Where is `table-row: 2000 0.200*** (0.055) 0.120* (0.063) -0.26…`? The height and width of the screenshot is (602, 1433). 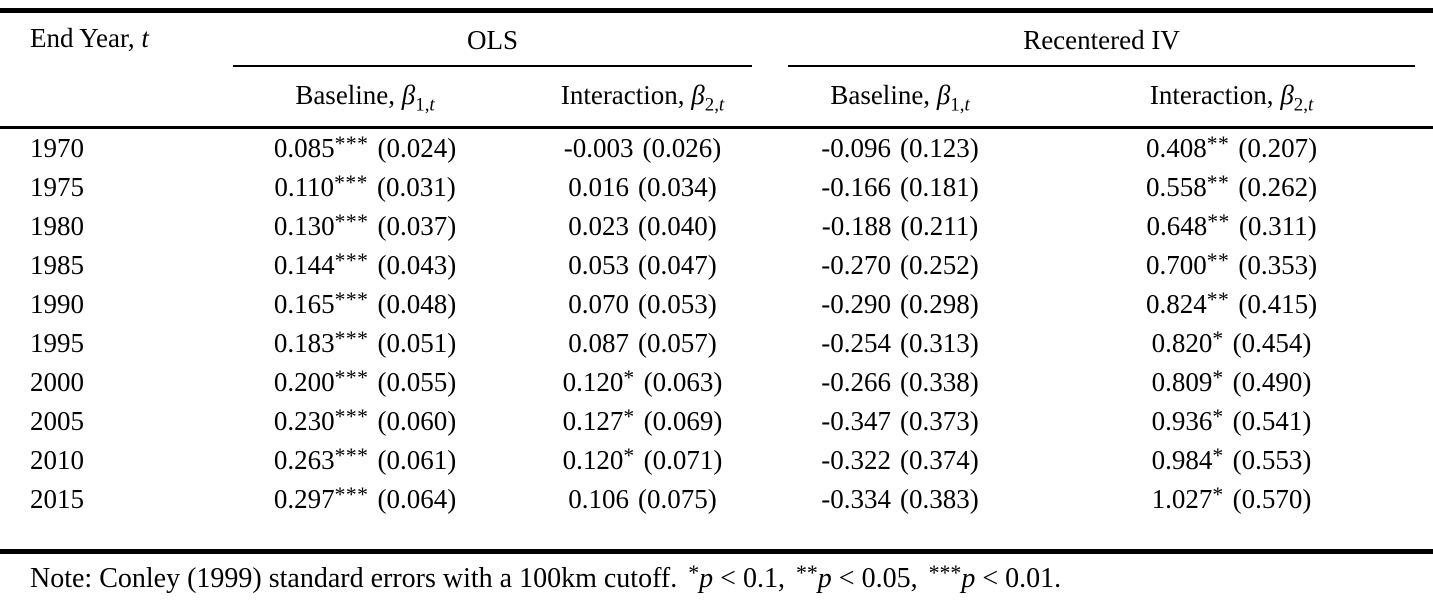
table-row: 2000 0.200*** (0.055) 0.120* (0.063) -0.26… is located at coordinates (716, 382).